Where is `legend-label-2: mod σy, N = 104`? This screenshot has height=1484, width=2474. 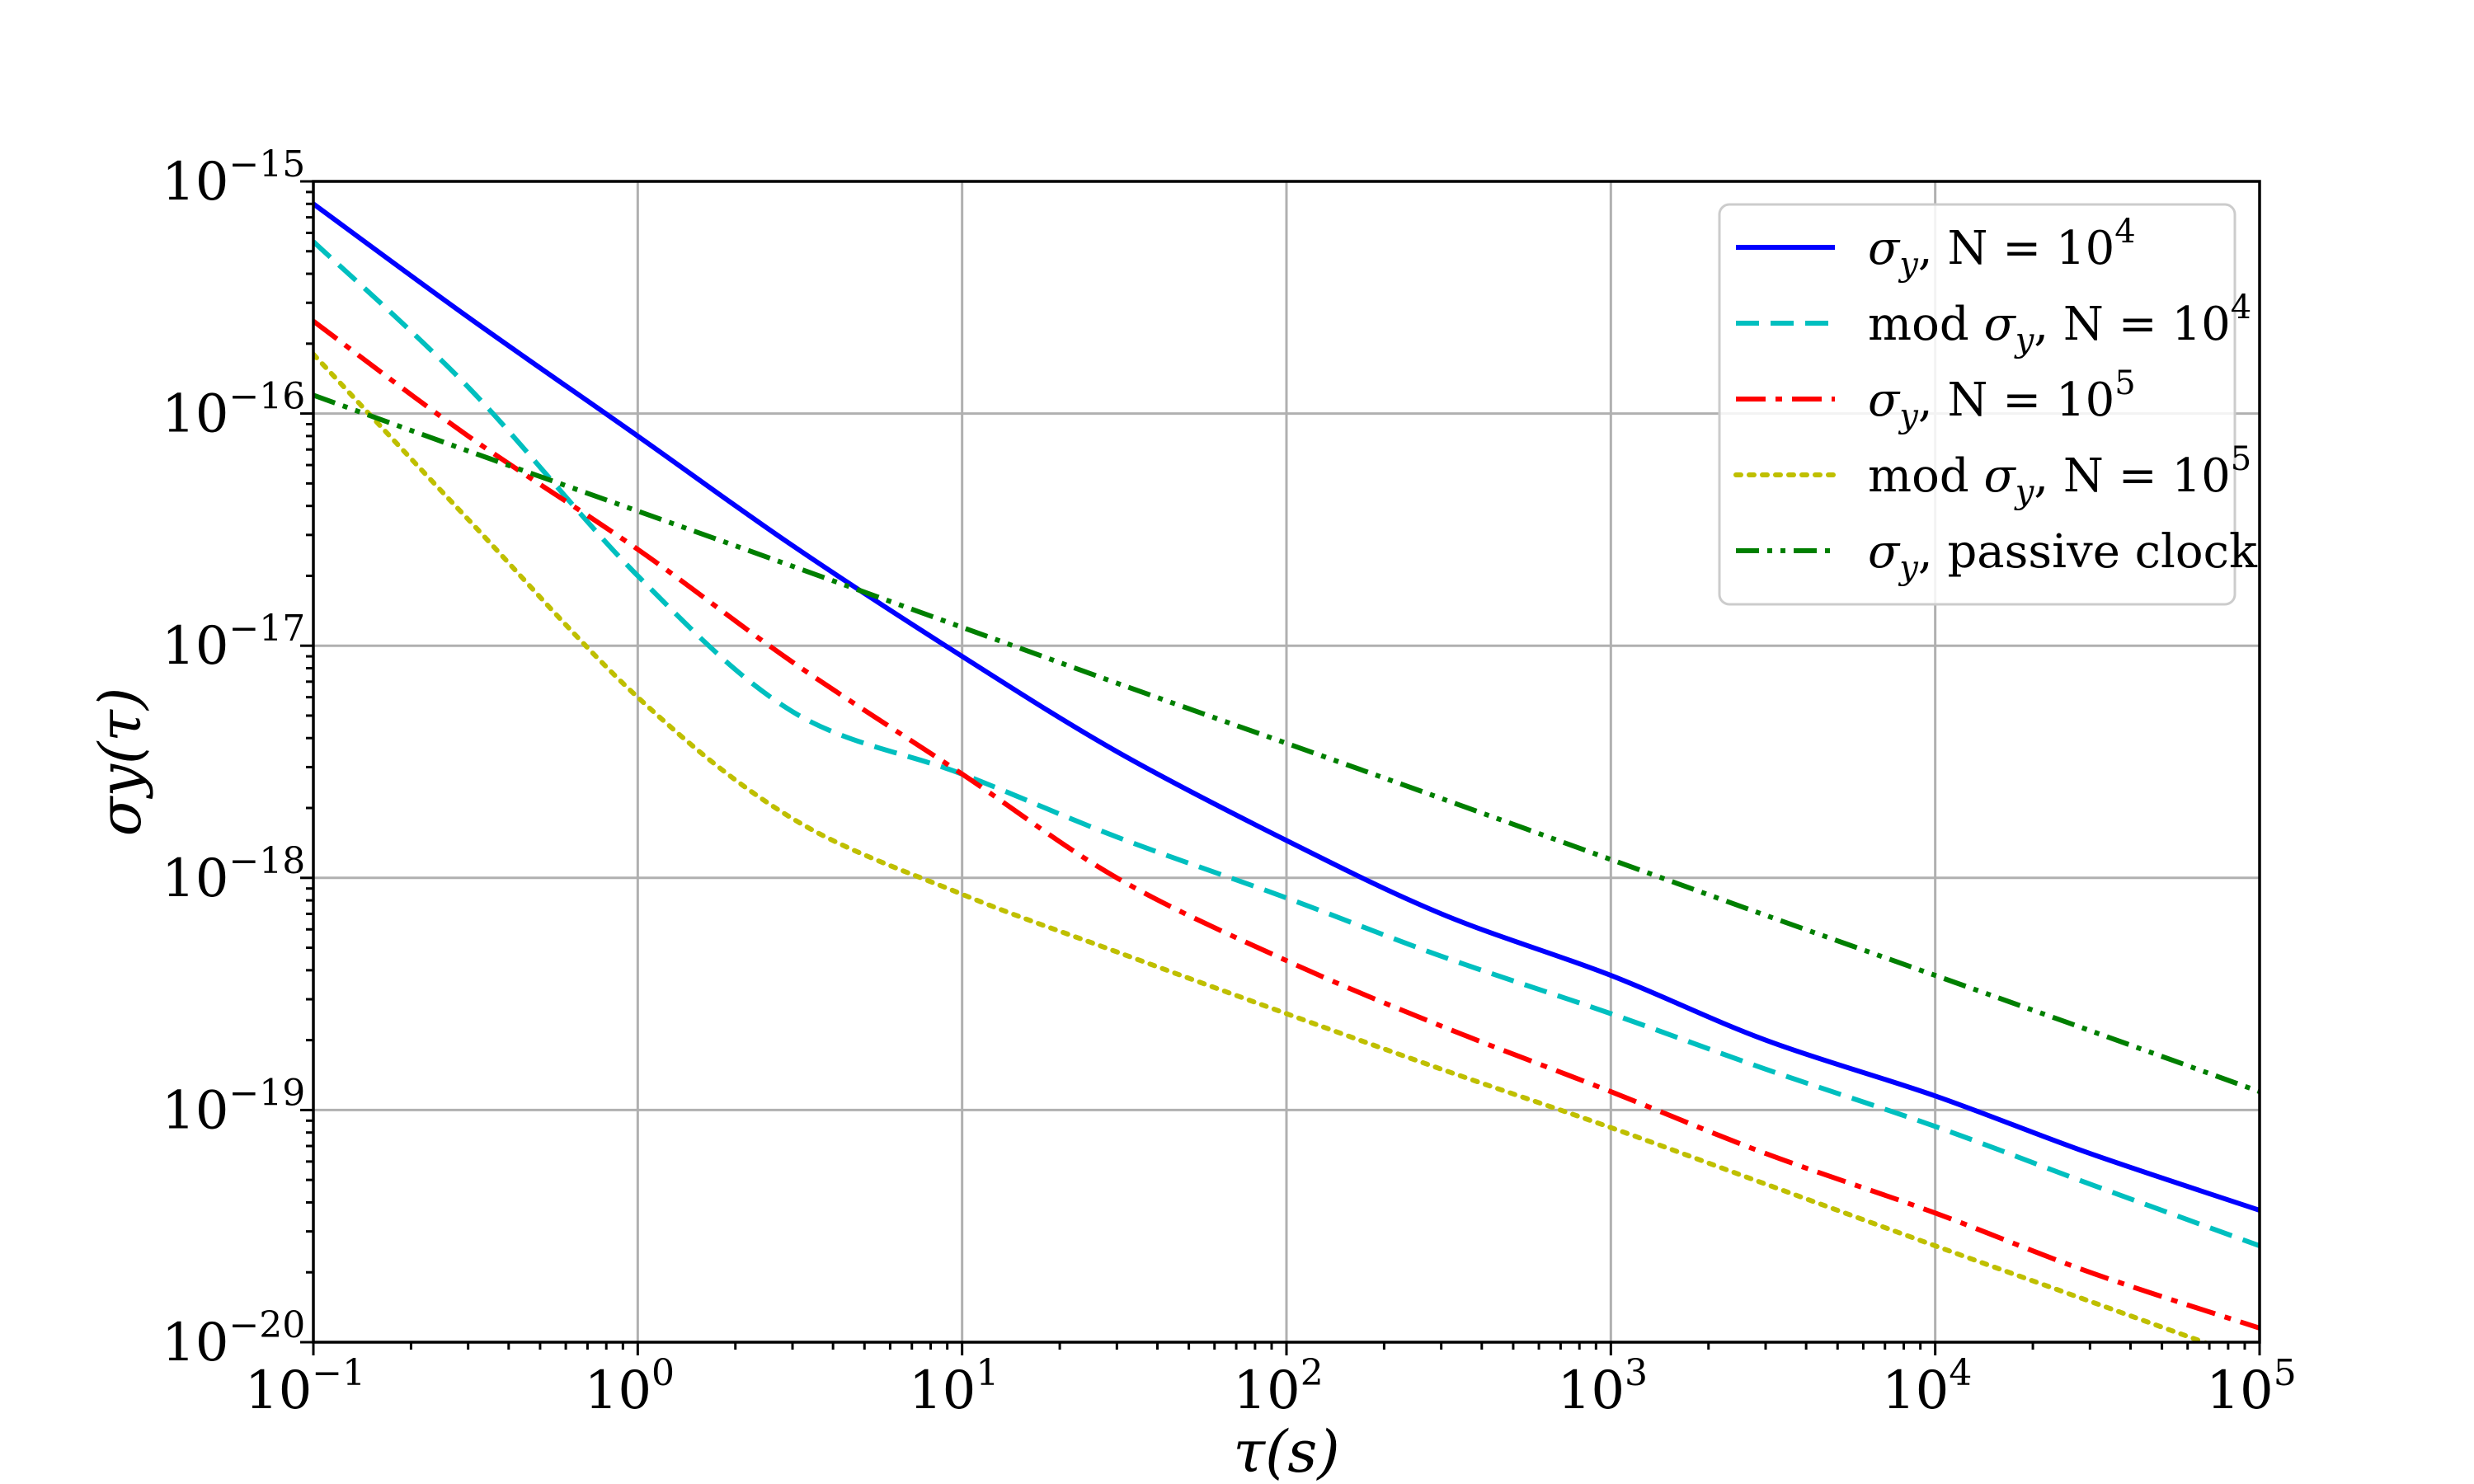 legend-label-2: mod σy, N = 104 is located at coordinates (2059, 324).